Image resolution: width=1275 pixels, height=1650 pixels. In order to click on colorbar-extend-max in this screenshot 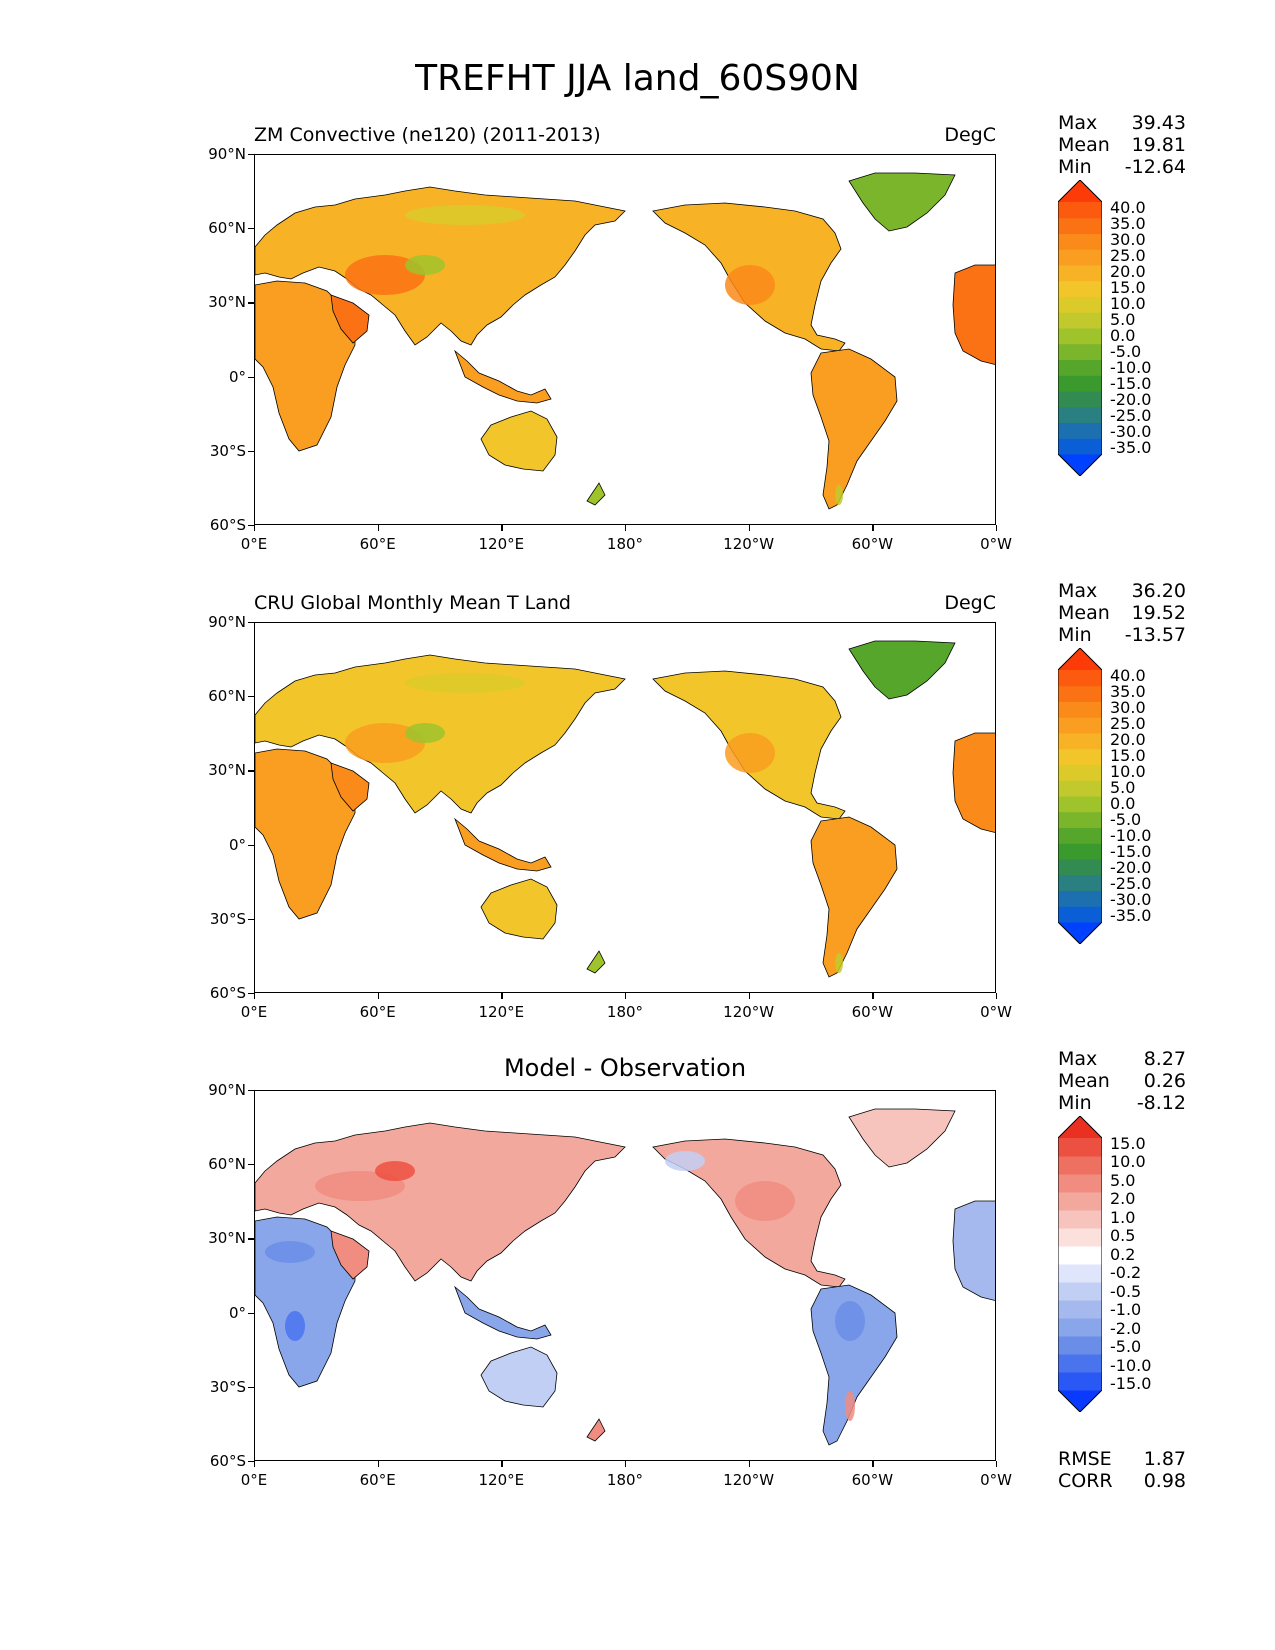, I will do `click(1080, 191)`.